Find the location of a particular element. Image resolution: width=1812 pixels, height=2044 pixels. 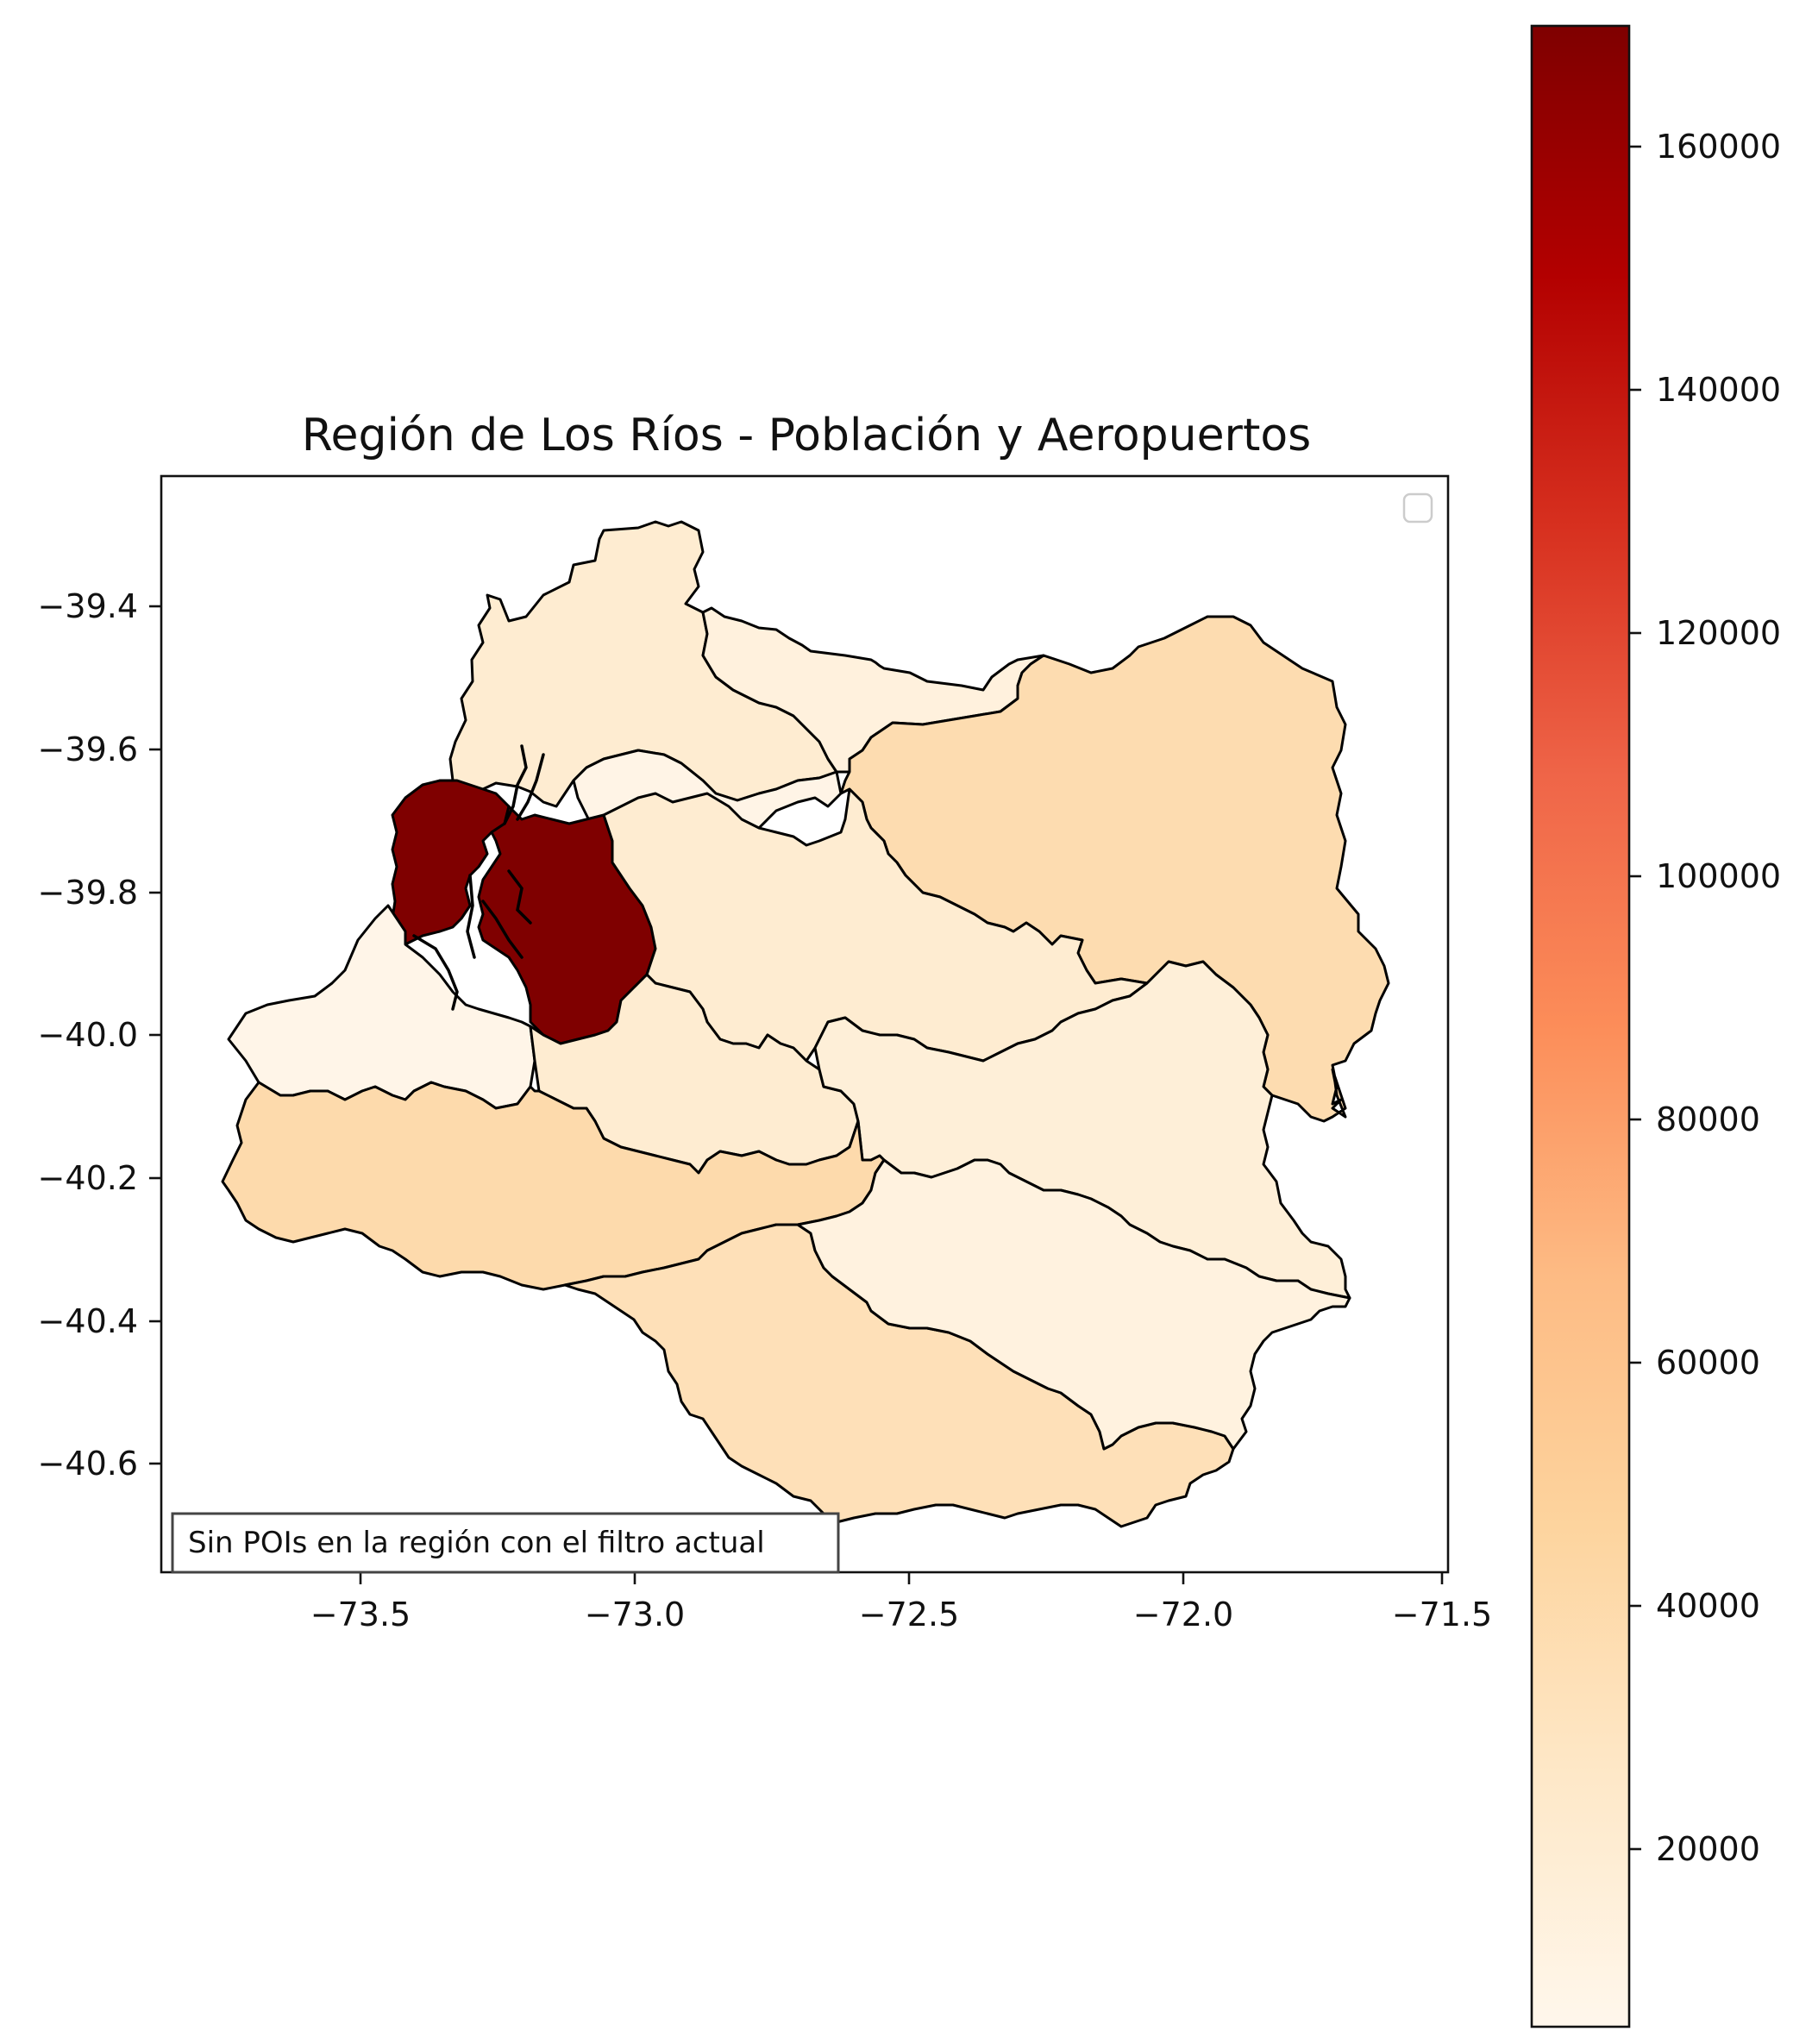

colorbar-tick-label: 160000 is located at coordinates (1718, 147).